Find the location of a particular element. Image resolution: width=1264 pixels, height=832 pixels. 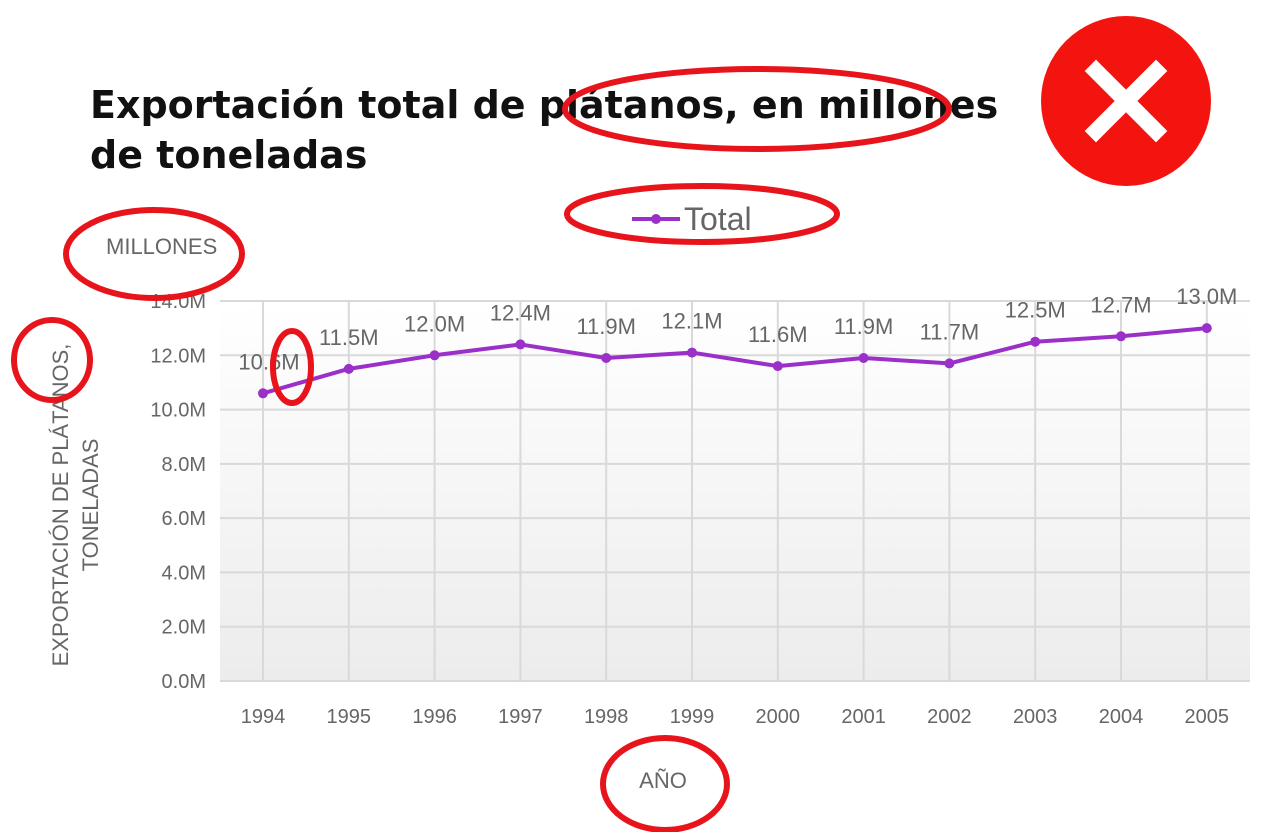

y-tick-label: 10.0M is located at coordinates (178, 411).